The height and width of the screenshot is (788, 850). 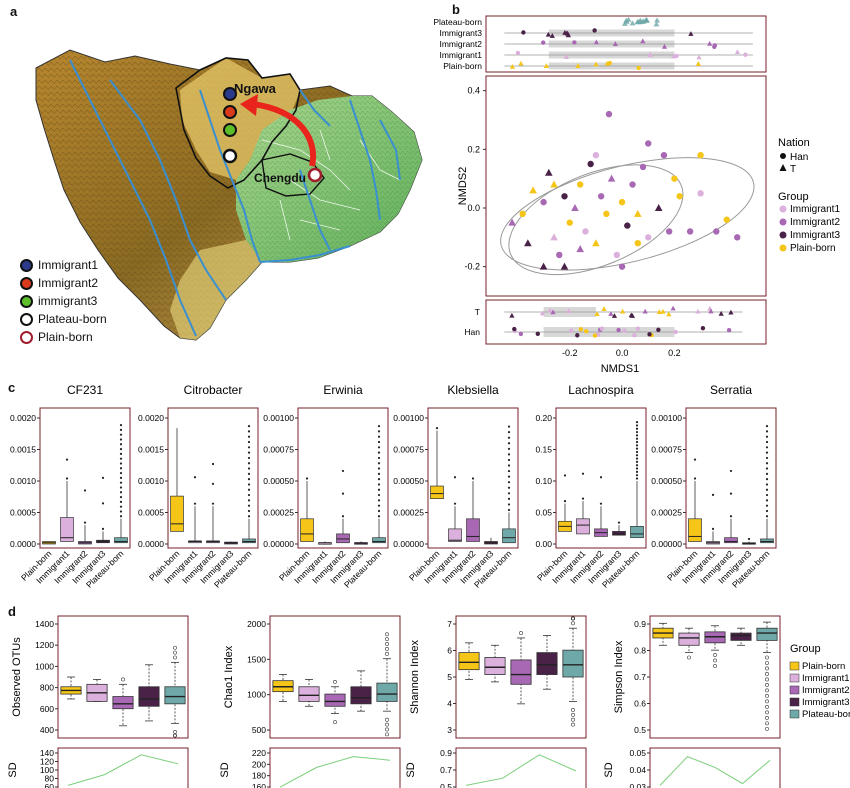 What do you see at coordinates (637, 753) in the screenshot?
I see `y-tick-label: 0.05` at bounding box center [637, 753].